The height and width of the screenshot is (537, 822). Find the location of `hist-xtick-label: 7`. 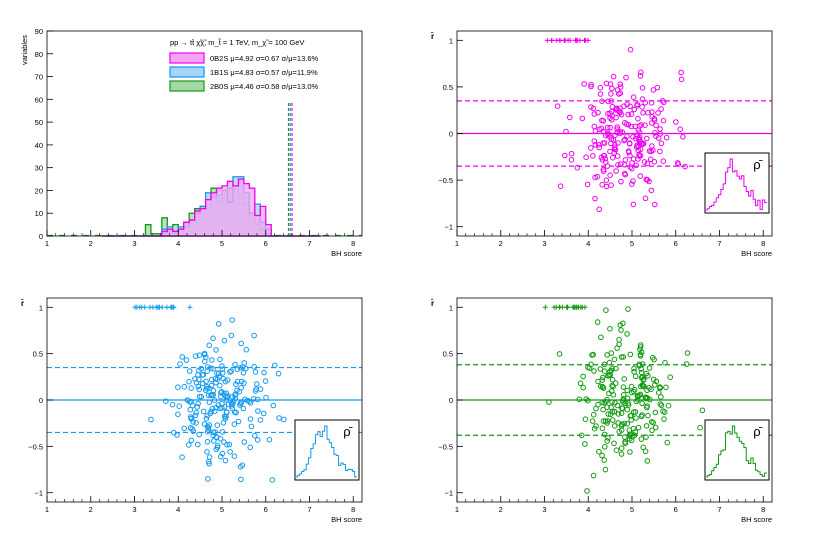

hist-xtick-label: 7 is located at coordinates (309, 243).